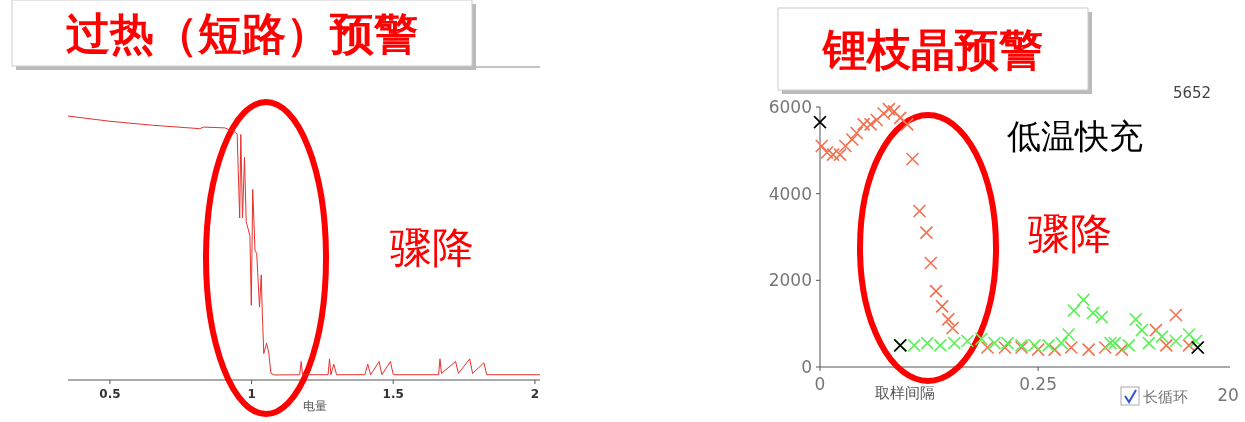 The height and width of the screenshot is (422, 1245). What do you see at coordinates (806, 366) in the screenshot?
I see `y-tick-label: 0` at bounding box center [806, 366].